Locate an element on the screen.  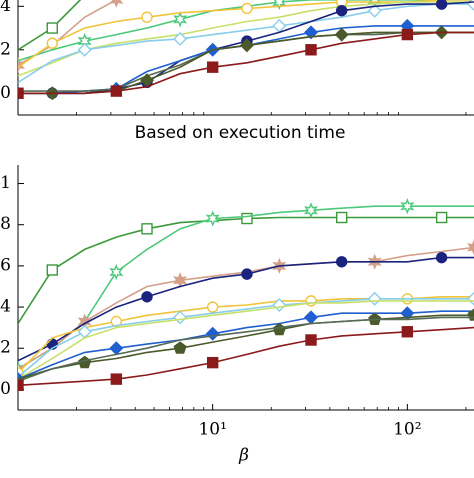
y-tick-label: 8 is located at coordinates (5, 224).